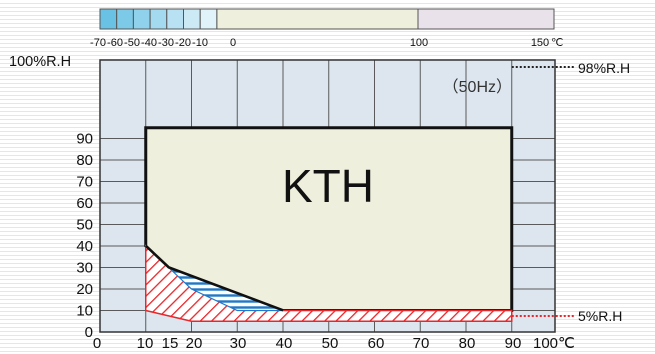  Describe the element at coordinates (540, 43) in the screenshot. I see `temperature-tick: 150` at that location.